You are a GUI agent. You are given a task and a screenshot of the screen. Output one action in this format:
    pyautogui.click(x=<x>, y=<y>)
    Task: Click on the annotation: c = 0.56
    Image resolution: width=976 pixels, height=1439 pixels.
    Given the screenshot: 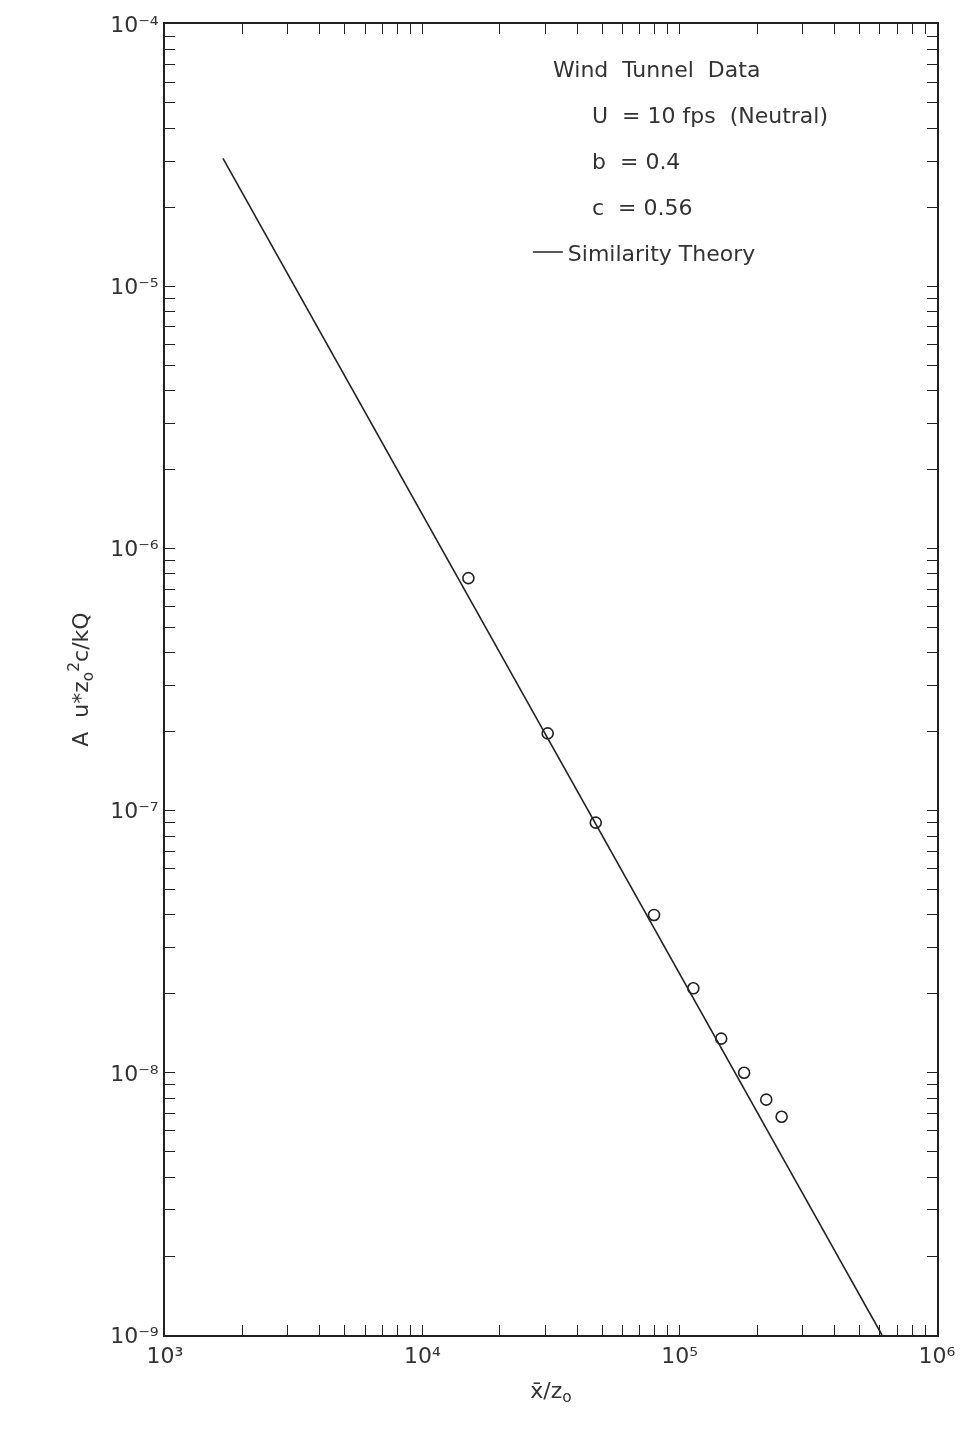 What is the action you would take?
    pyautogui.click(x=642, y=207)
    